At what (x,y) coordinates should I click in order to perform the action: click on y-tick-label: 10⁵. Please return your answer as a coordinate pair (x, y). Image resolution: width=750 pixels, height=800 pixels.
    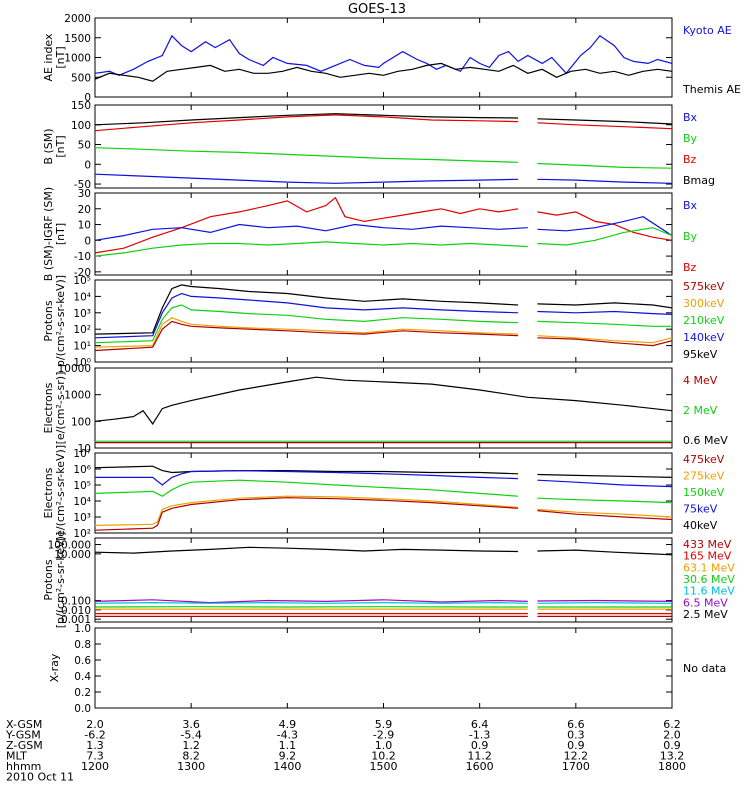
    Looking at the image, I should click on (82, 281).